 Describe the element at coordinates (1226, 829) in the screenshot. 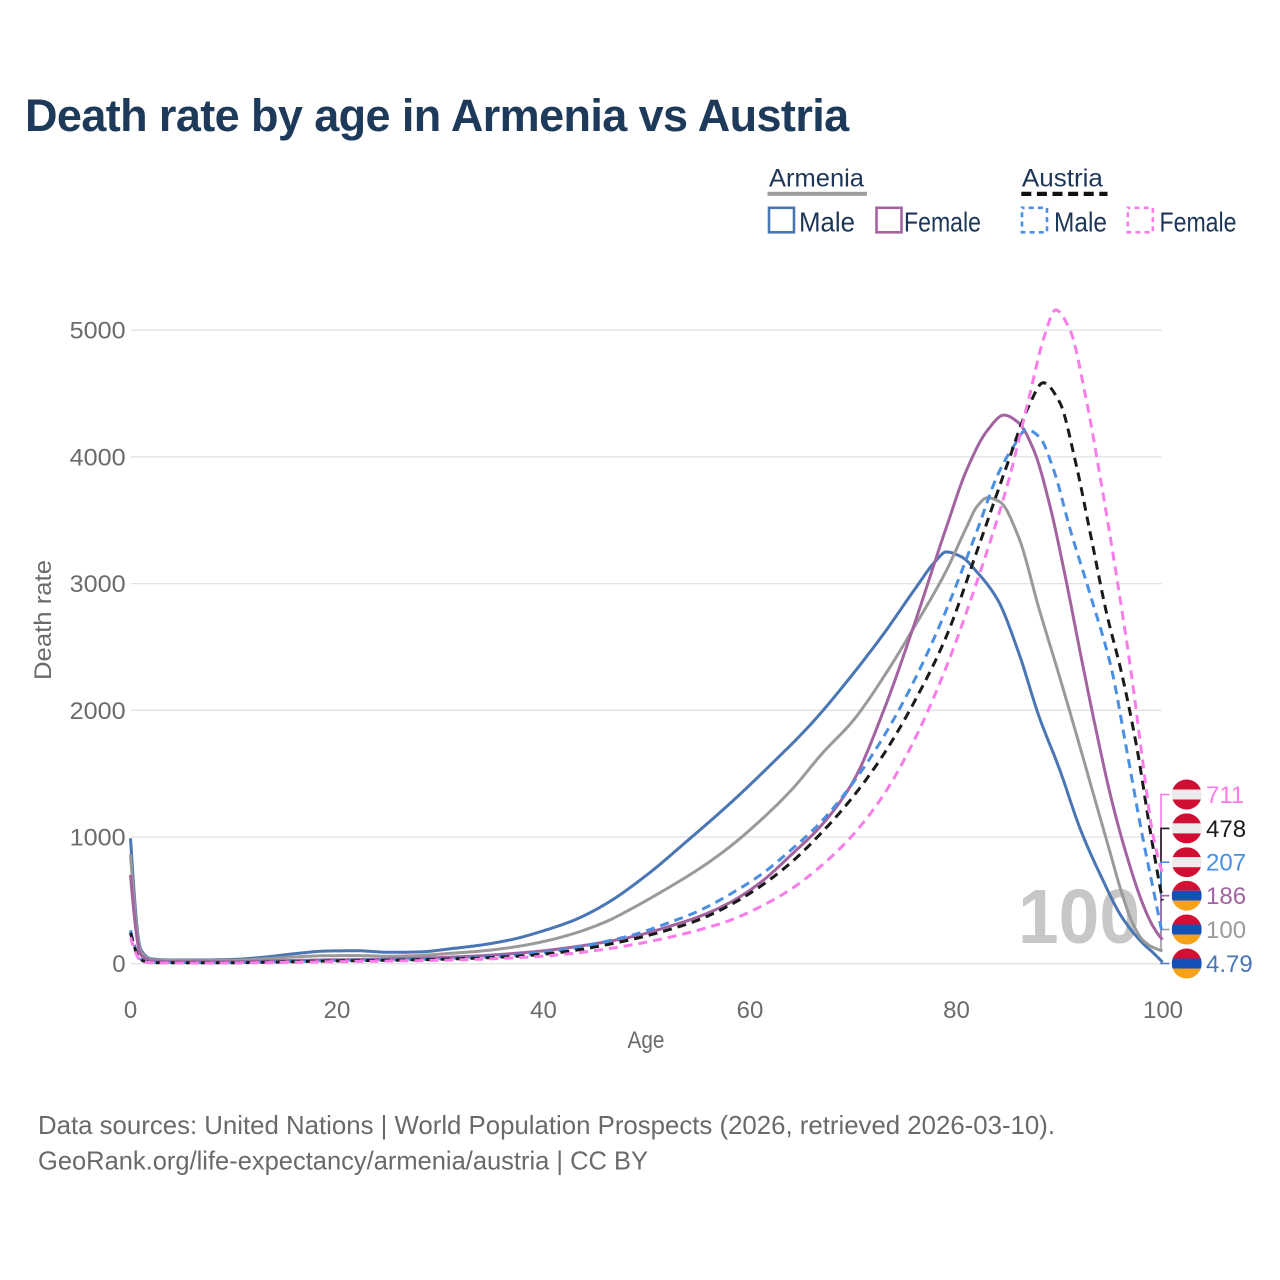

I see `svg-text: 478` at that location.